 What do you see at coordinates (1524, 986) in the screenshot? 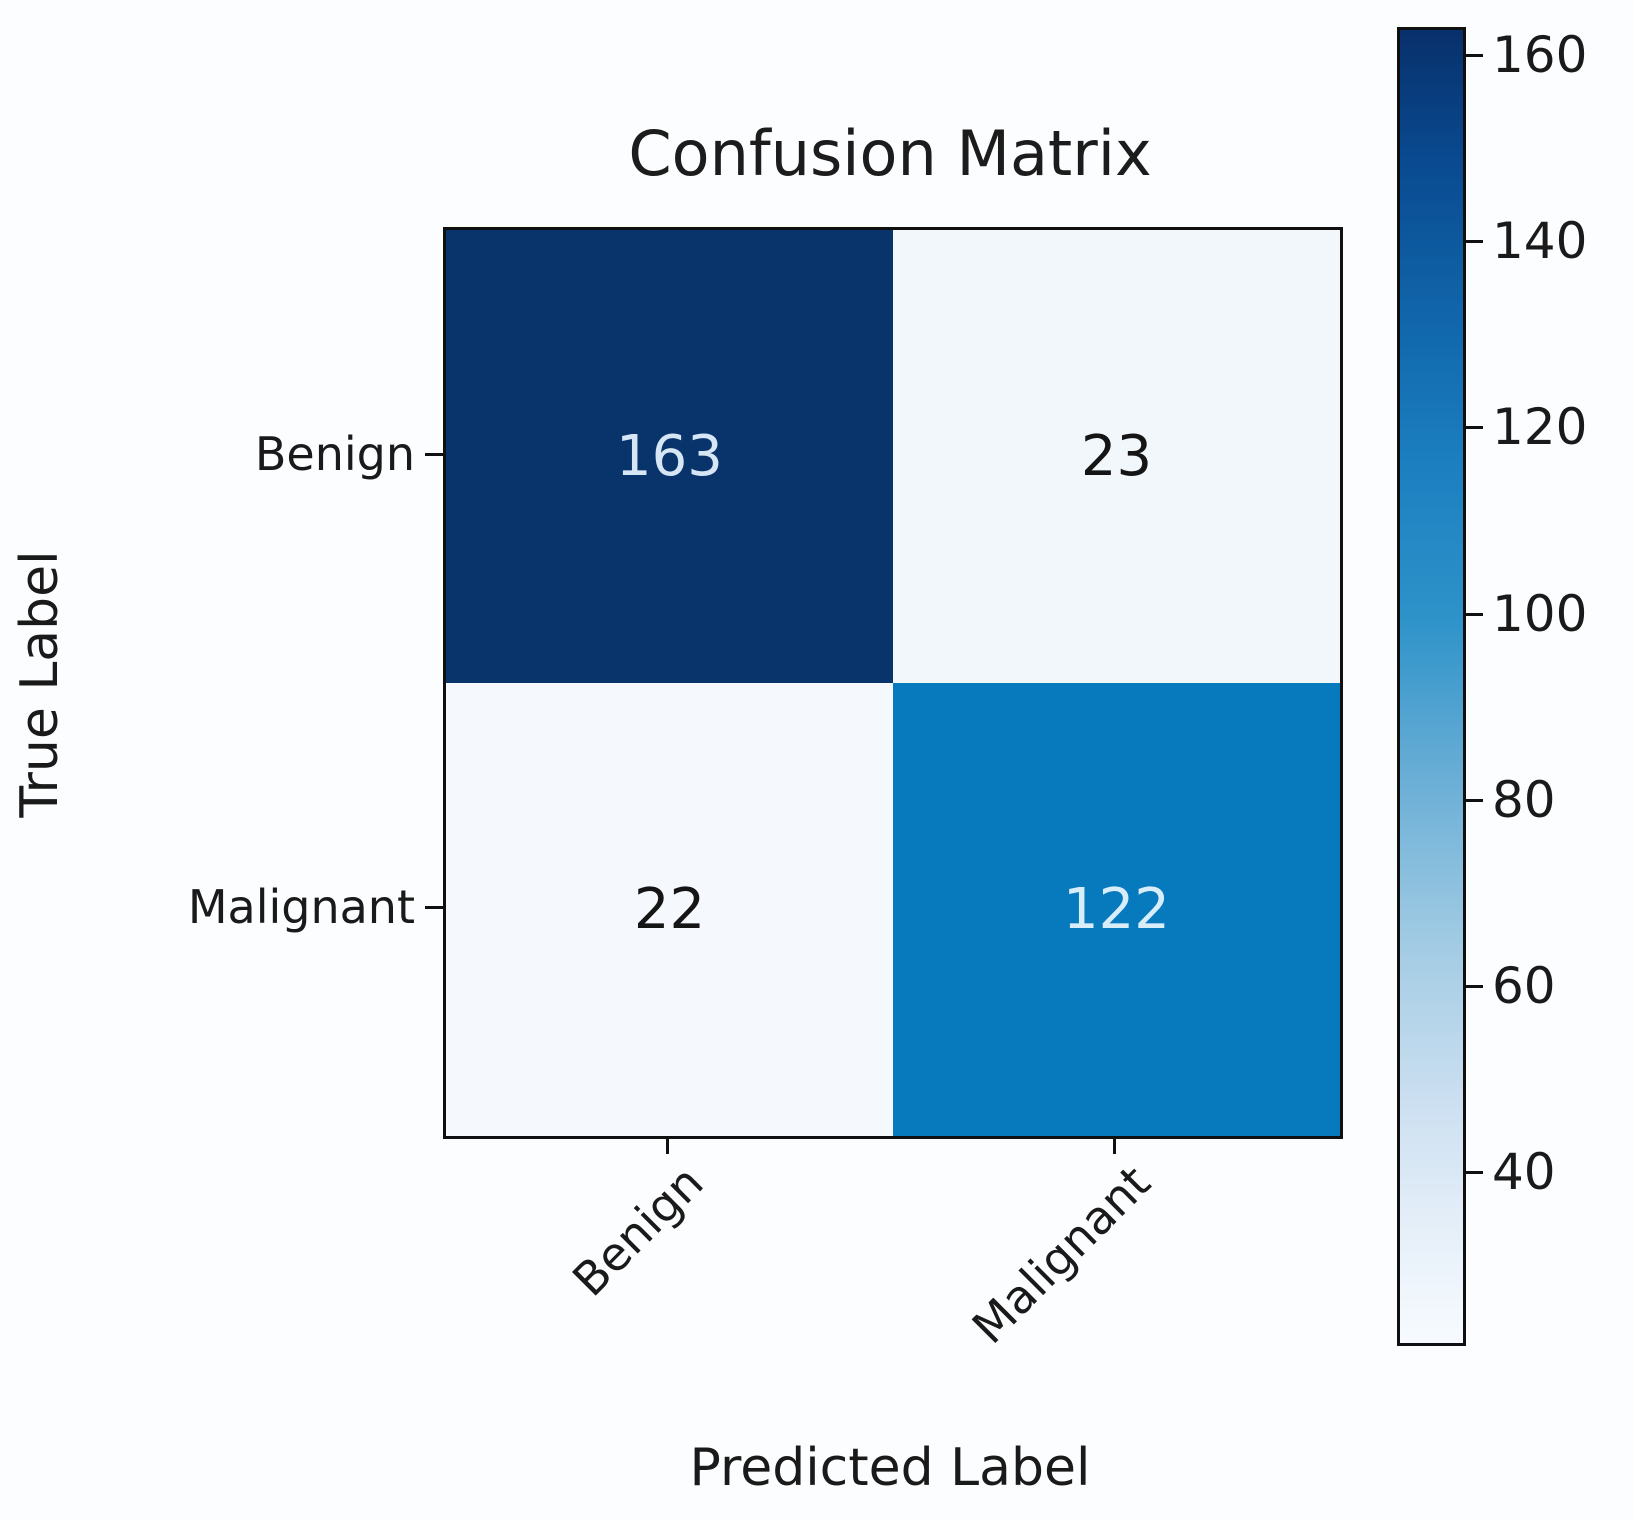
I see `colorbar-tick-label-60: 60` at bounding box center [1524, 986].